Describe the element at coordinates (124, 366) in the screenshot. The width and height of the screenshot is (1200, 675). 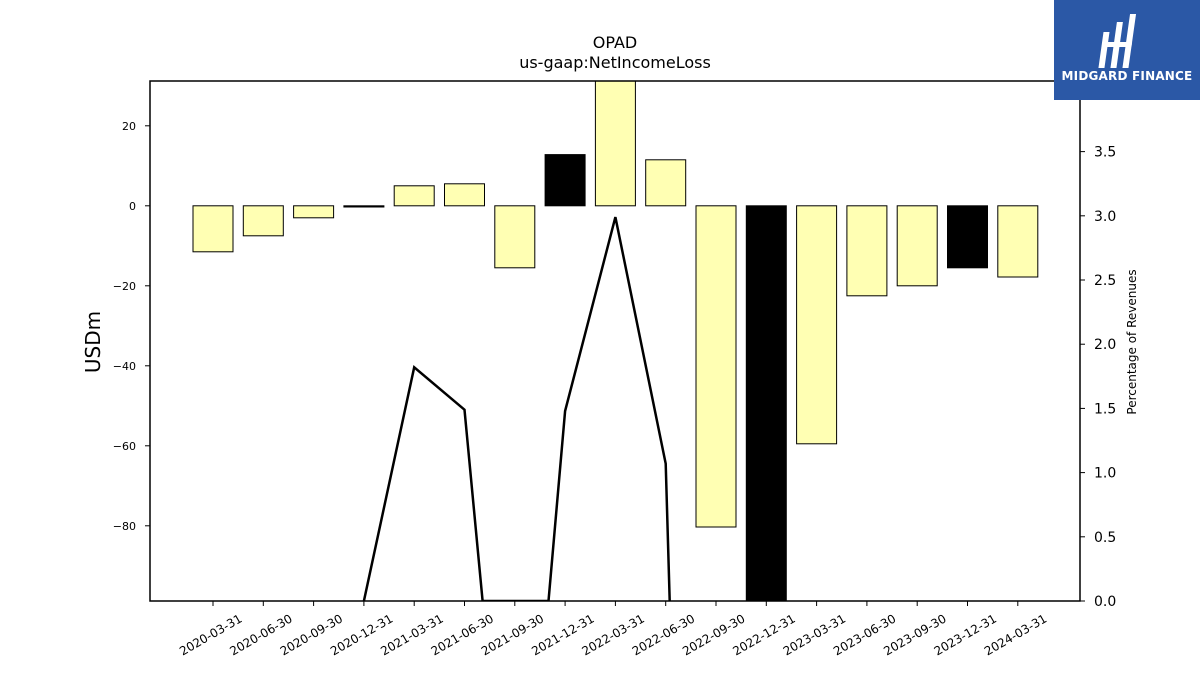
I see `y-tick-label: −40` at that location.